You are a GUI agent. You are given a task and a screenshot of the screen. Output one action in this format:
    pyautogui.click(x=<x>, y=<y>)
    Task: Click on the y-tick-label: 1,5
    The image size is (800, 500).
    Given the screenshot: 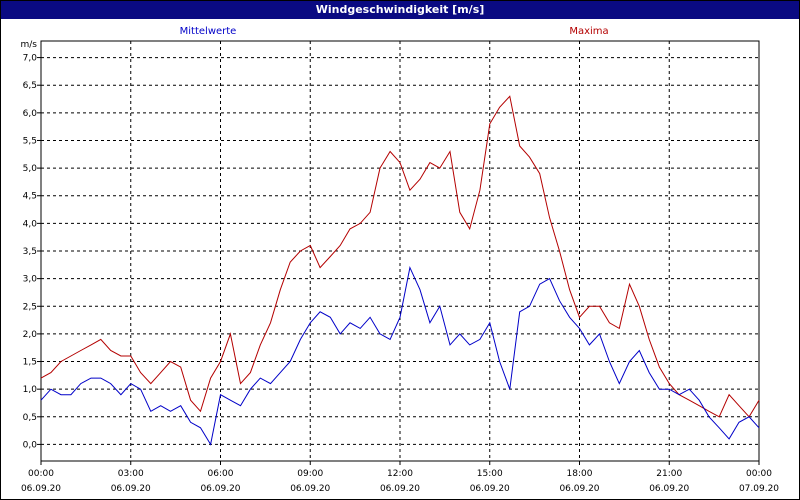 What is the action you would take?
    pyautogui.click(x=30, y=363)
    